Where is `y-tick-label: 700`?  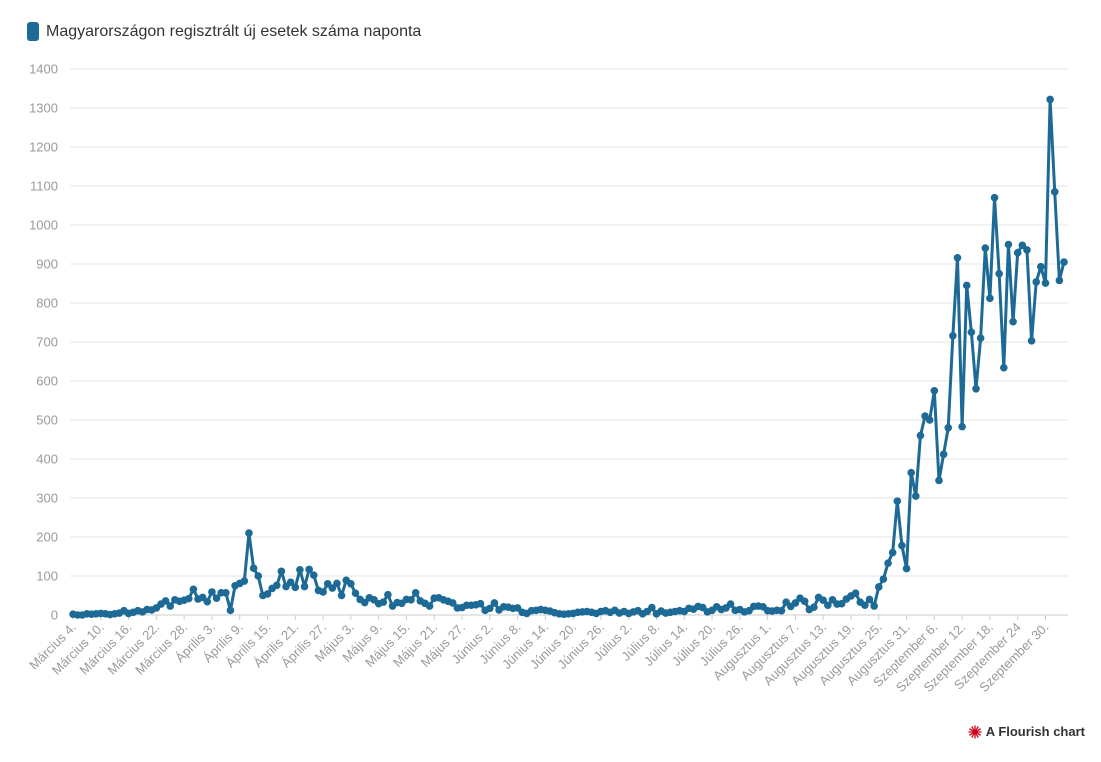 y-tick-label: 700 is located at coordinates (47, 342).